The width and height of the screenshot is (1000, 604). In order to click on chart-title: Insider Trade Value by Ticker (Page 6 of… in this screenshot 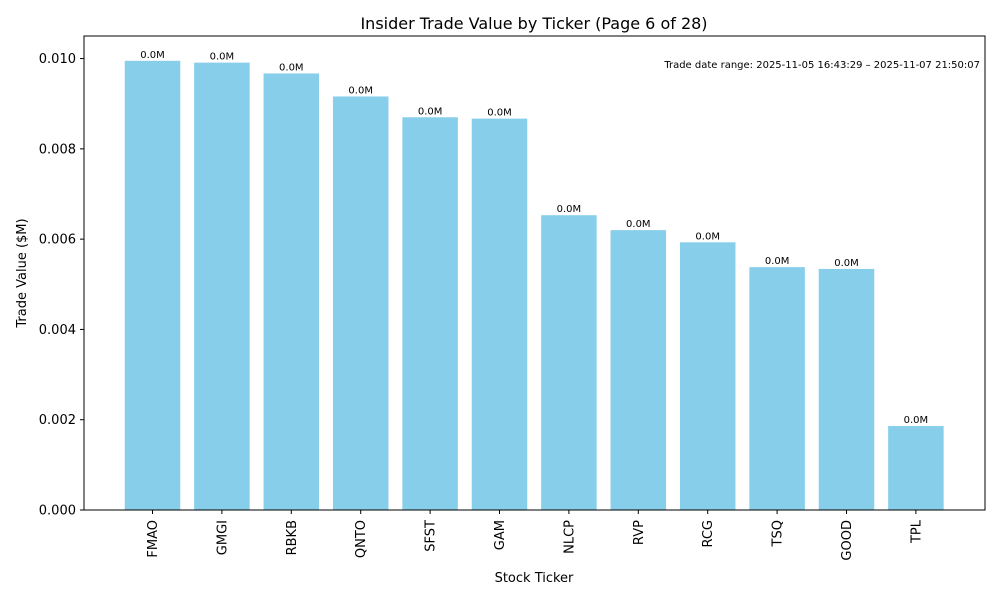, I will do `click(533, 23)`.